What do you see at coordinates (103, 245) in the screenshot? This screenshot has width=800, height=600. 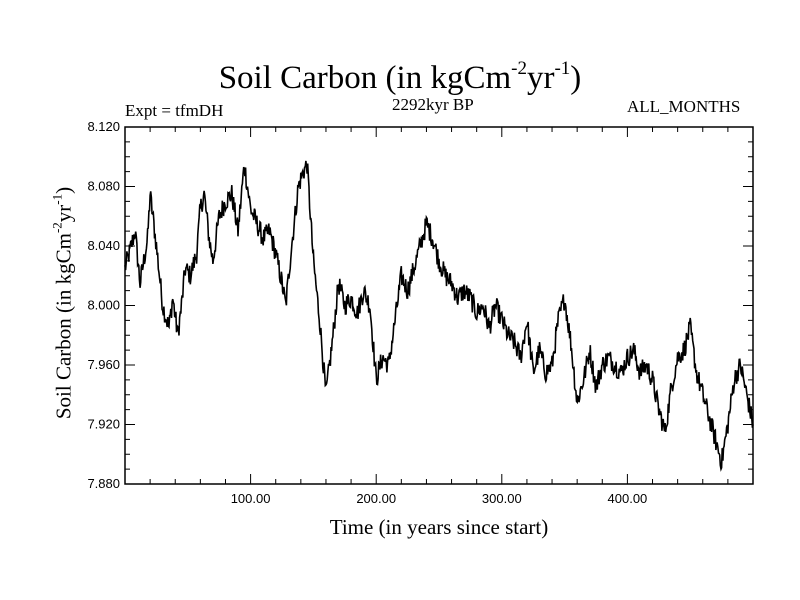 I see `y-tick-label: 8.040` at bounding box center [103, 245].